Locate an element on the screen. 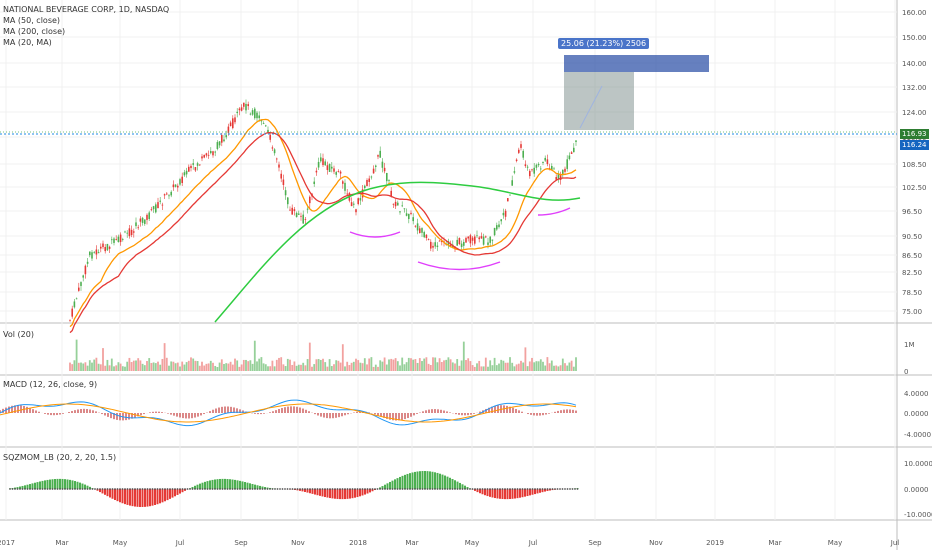 The image size is (932, 550). time-tick: 2018 is located at coordinates (358, 543).